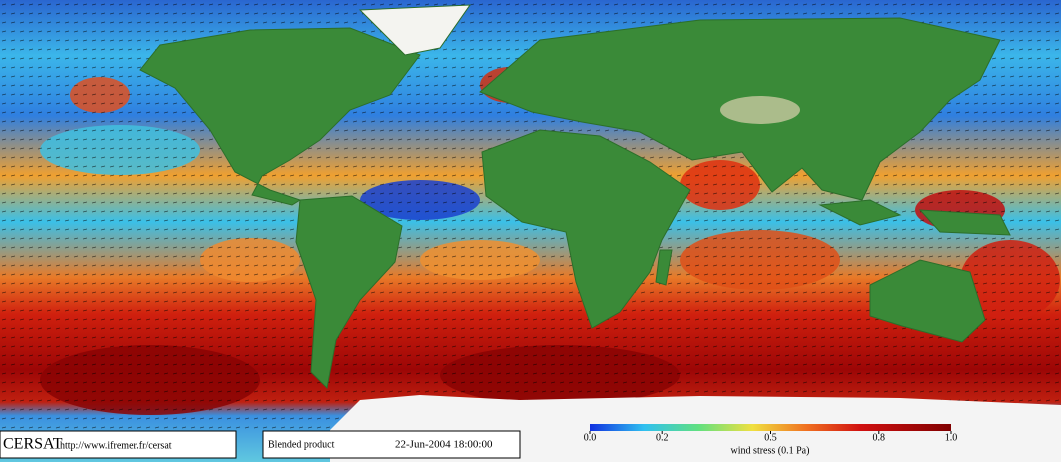  What do you see at coordinates (760, 110) in the screenshot?
I see `tibet-plateau` at bounding box center [760, 110].